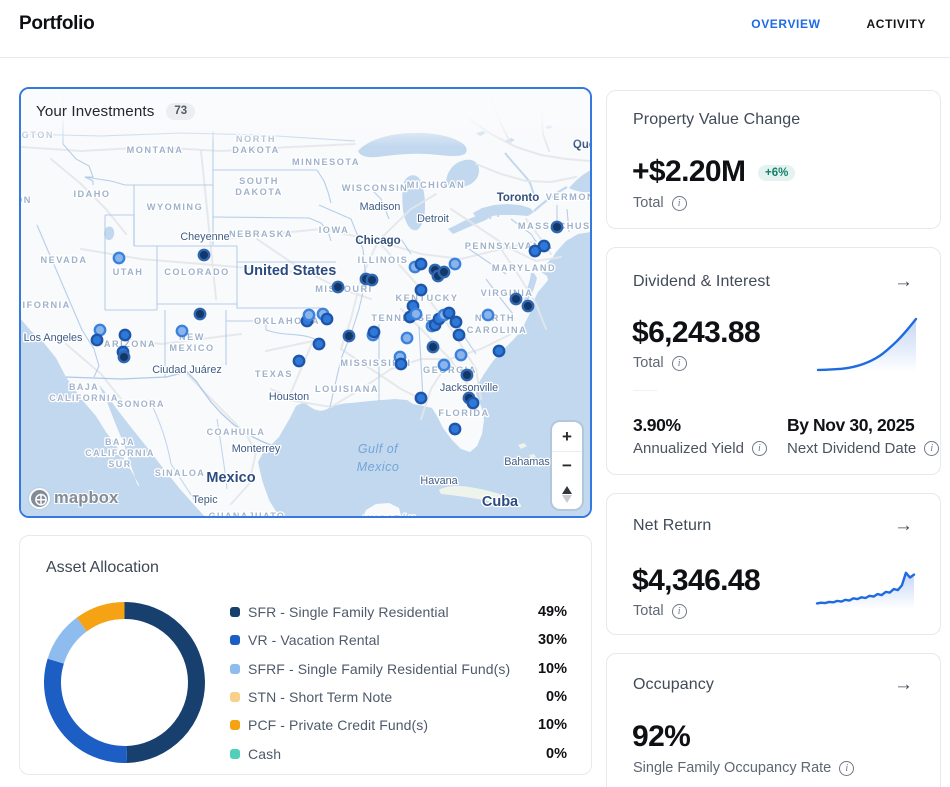 This screenshot has height=787, width=950. Describe the element at coordinates (73, 498) in the screenshot. I see `mapbox-logo: ⨁ mapbox` at that location.